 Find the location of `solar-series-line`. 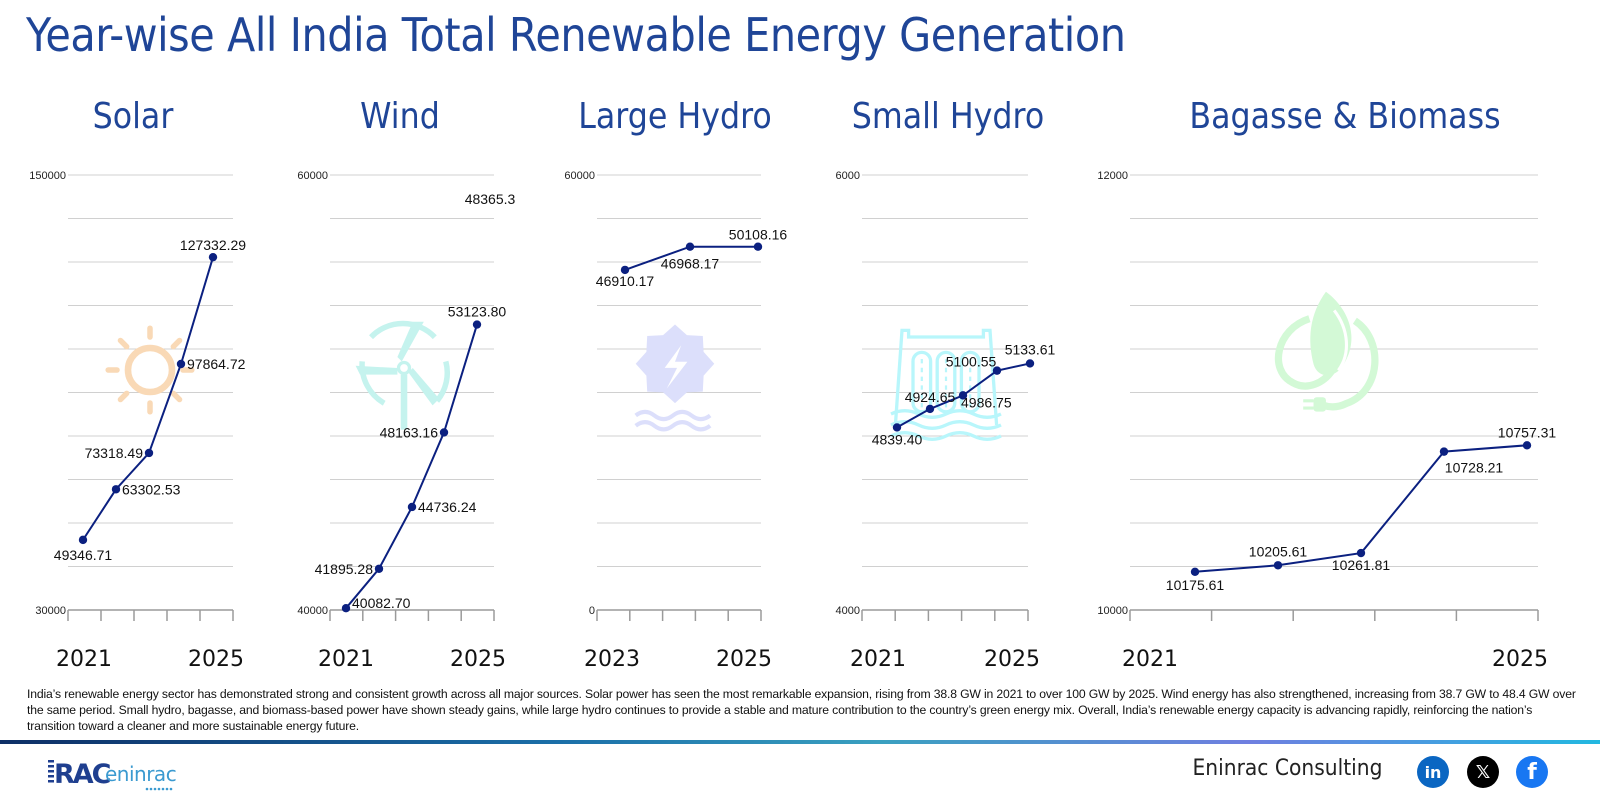

solar-series-line is located at coordinates (148, 398).